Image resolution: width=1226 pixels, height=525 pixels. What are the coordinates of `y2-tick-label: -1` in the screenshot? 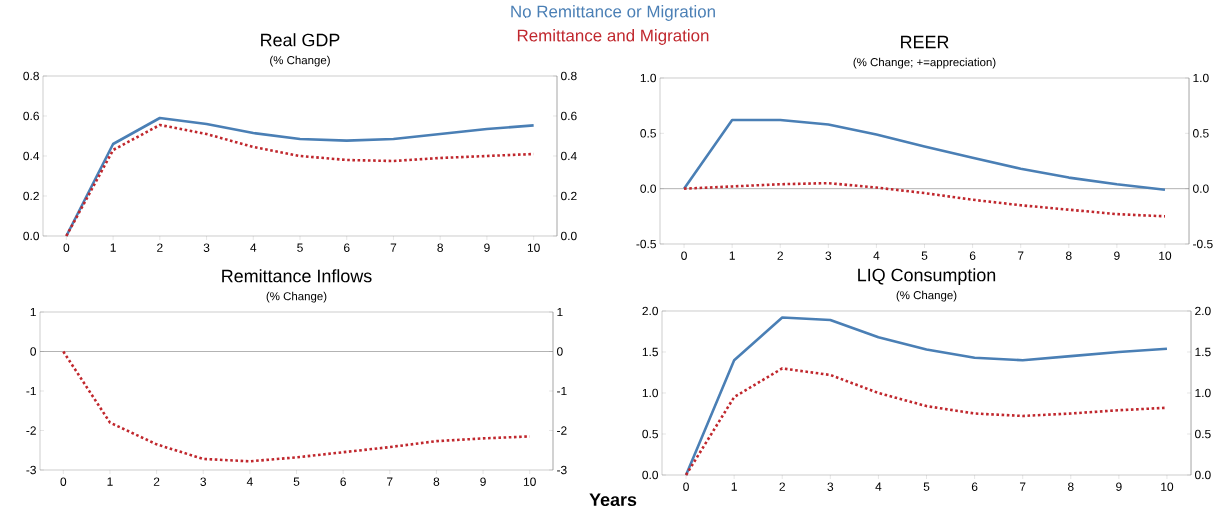 It's located at (562, 391).